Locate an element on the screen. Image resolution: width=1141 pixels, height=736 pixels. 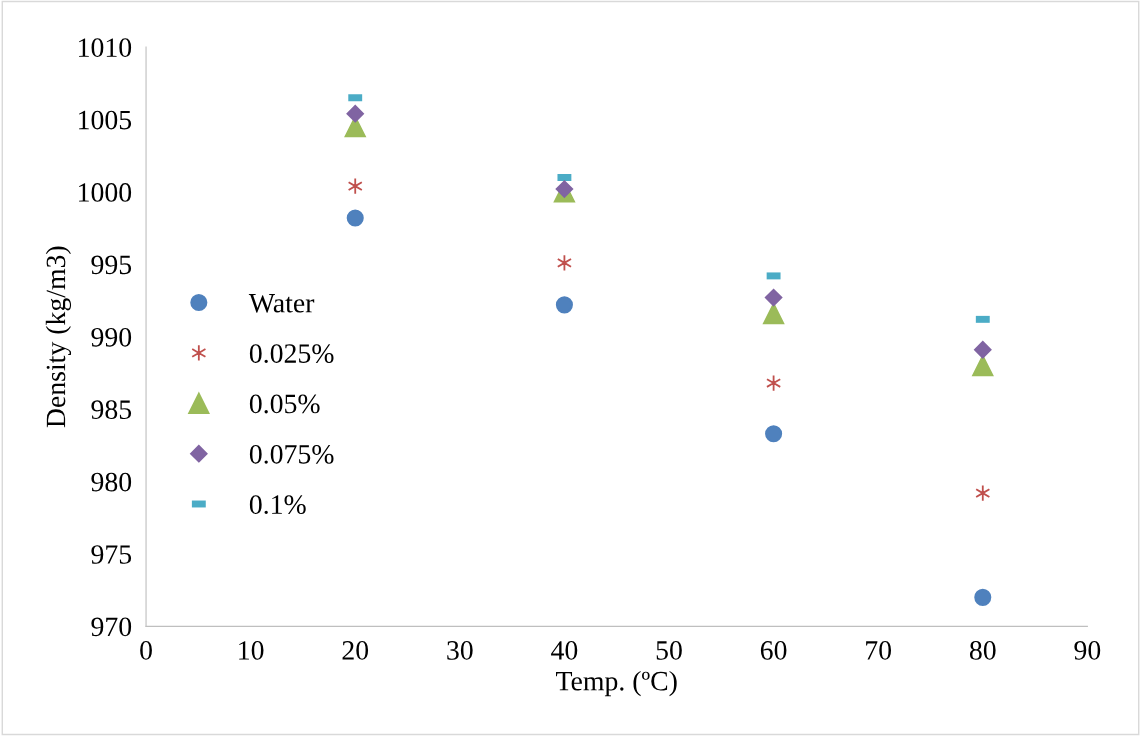
y-tick-label: 980 is located at coordinates (111, 482).